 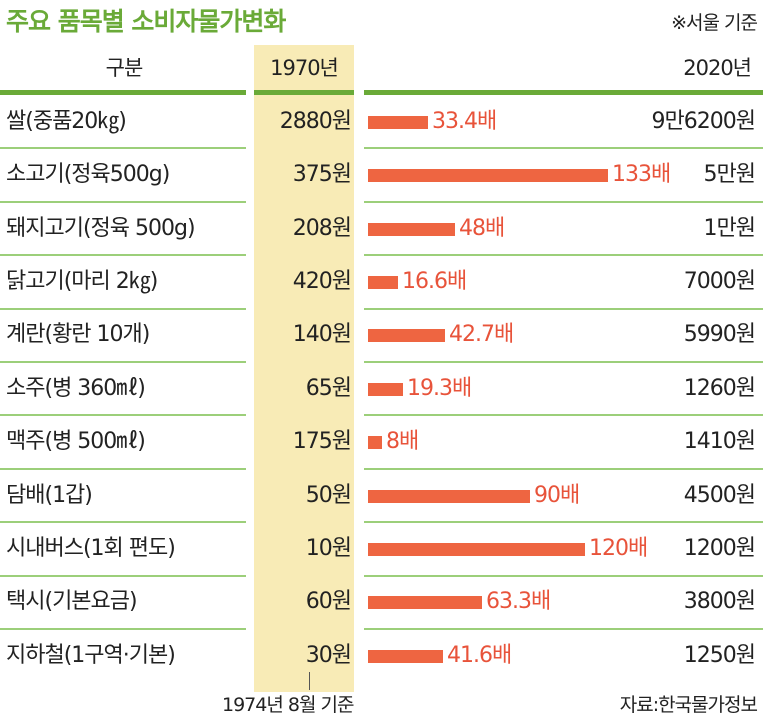 What do you see at coordinates (124, 68) in the screenshot?
I see `header-category: 구분` at bounding box center [124, 68].